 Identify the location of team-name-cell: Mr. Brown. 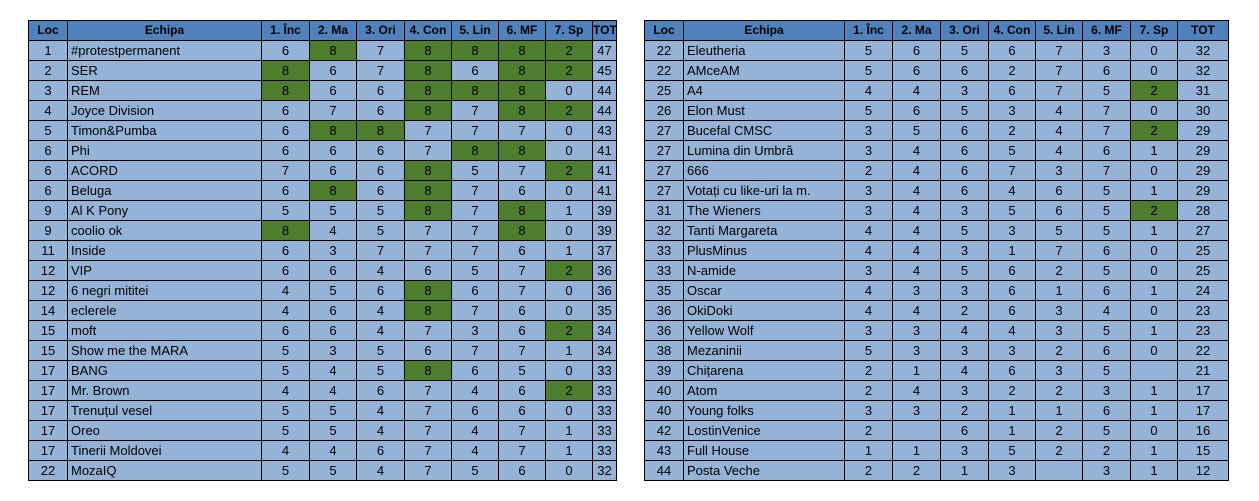
(164, 390).